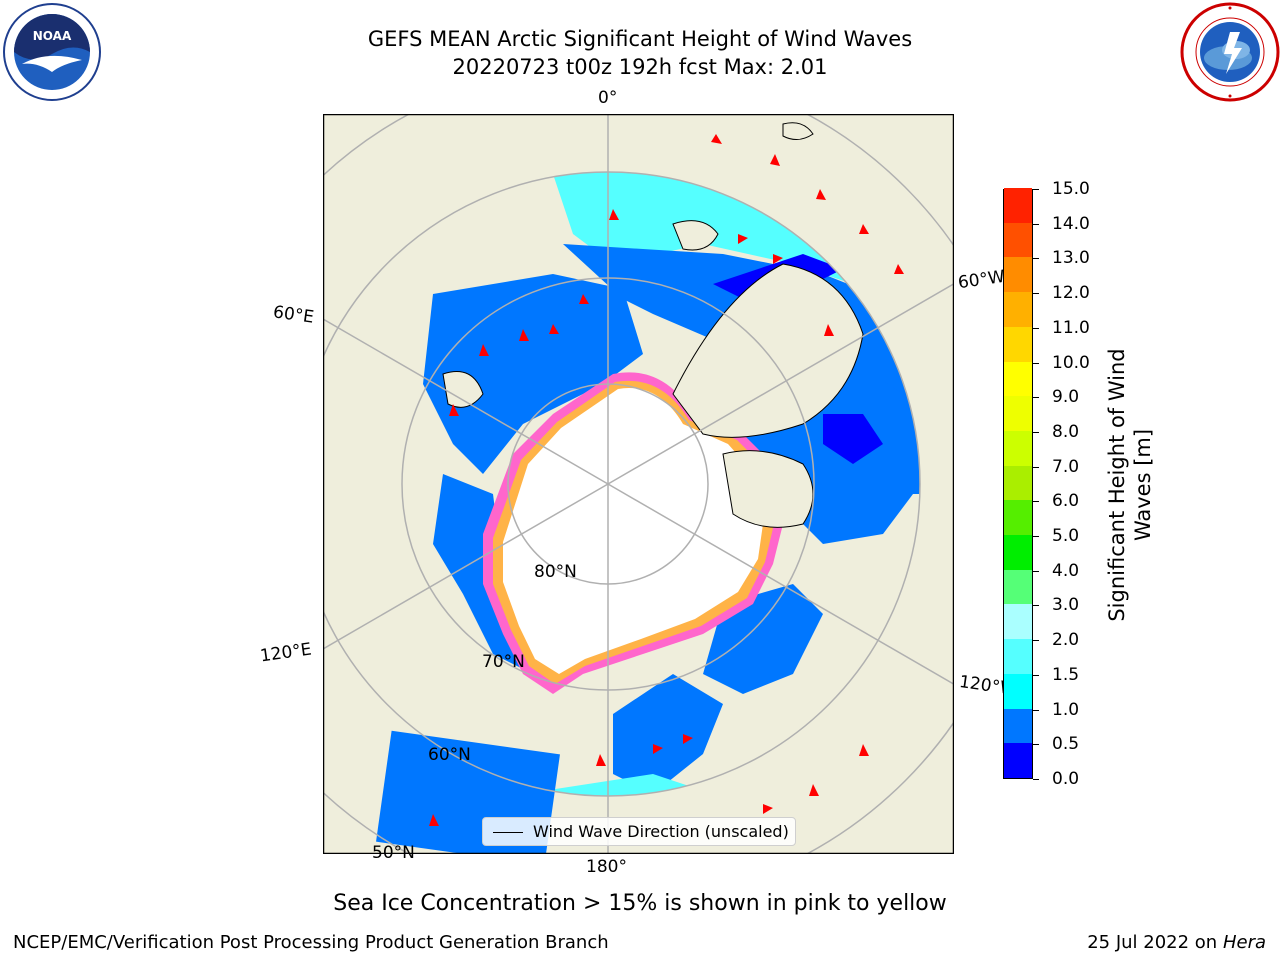 Image resolution: width=1280 pixels, height=960 pixels. What do you see at coordinates (508, 832) in the screenshot?
I see `legend-line-sample` at bounding box center [508, 832].